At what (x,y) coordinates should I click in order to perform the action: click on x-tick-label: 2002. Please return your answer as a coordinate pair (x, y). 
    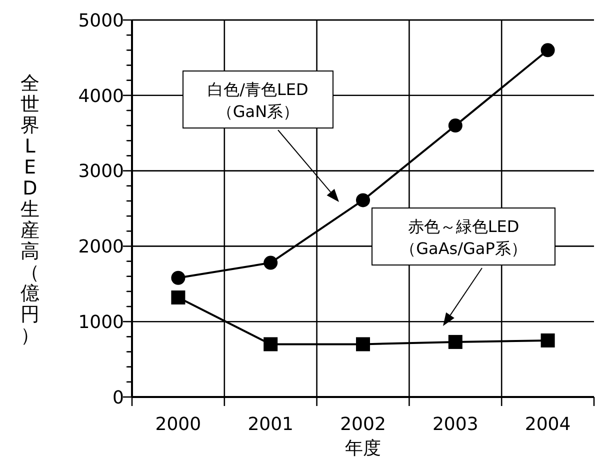
    Looking at the image, I should click on (363, 424).